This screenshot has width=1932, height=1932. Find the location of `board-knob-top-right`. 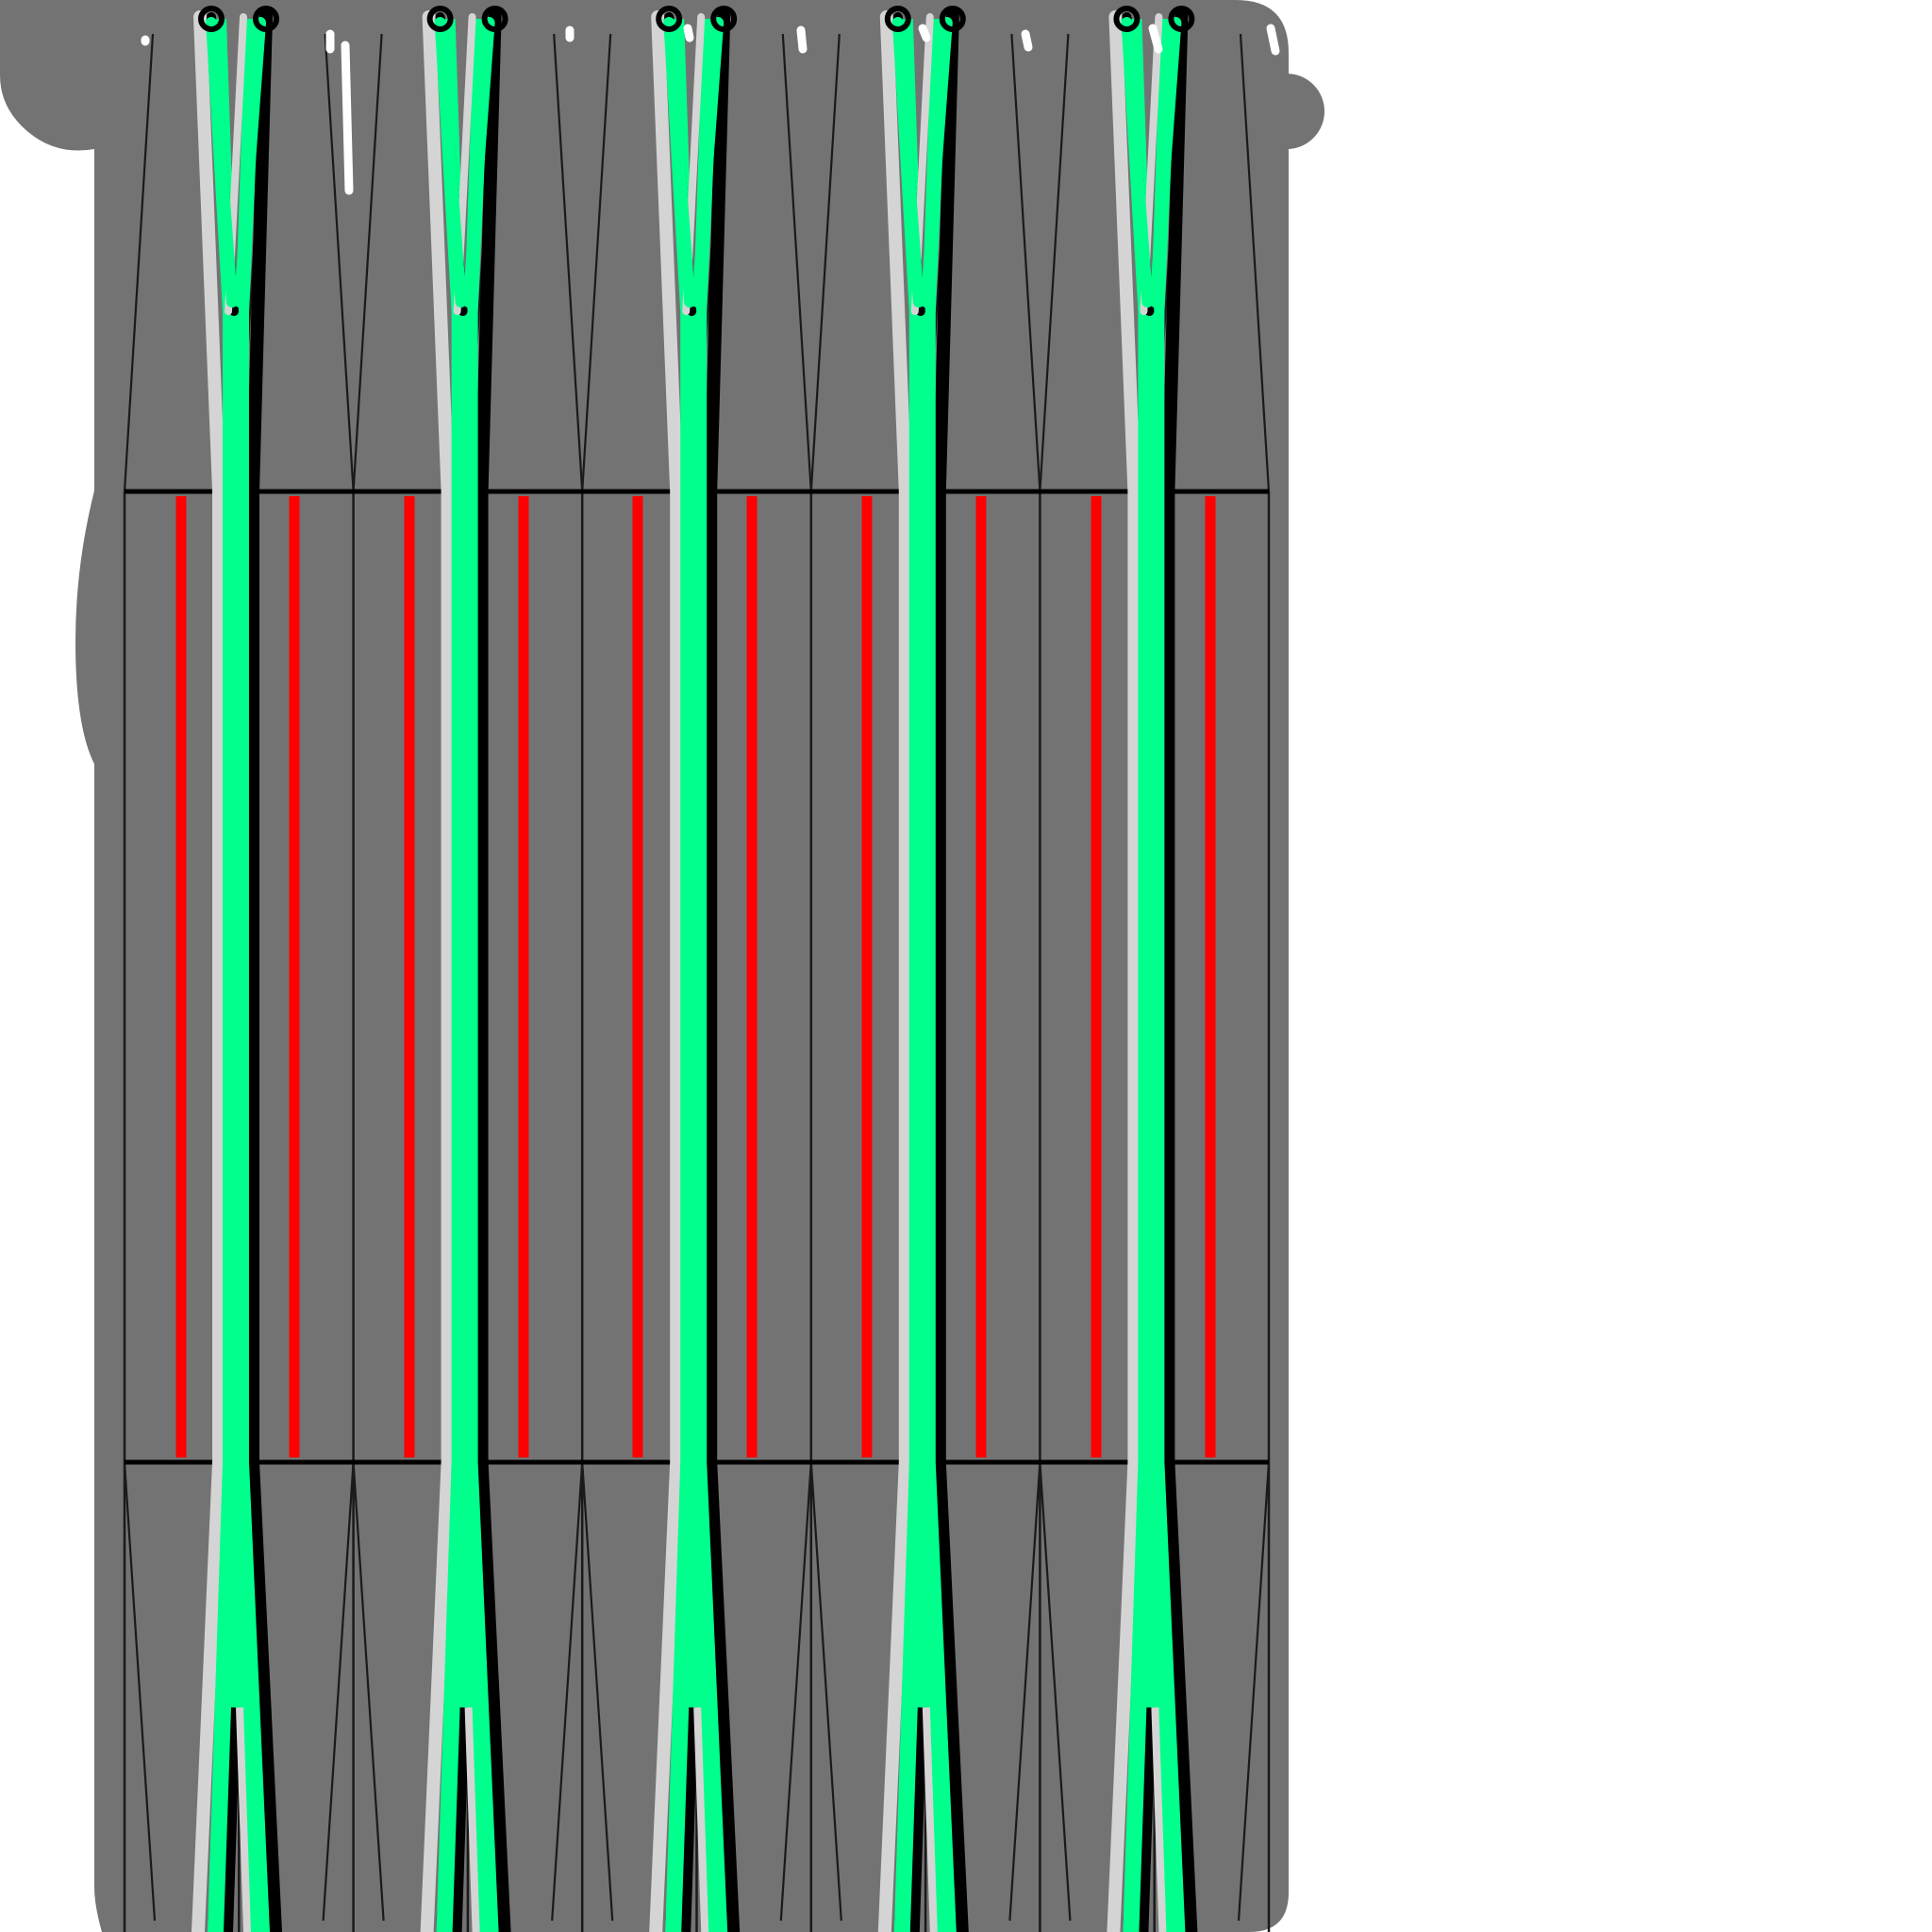

board-knob-top-right is located at coordinates (1287, 111).